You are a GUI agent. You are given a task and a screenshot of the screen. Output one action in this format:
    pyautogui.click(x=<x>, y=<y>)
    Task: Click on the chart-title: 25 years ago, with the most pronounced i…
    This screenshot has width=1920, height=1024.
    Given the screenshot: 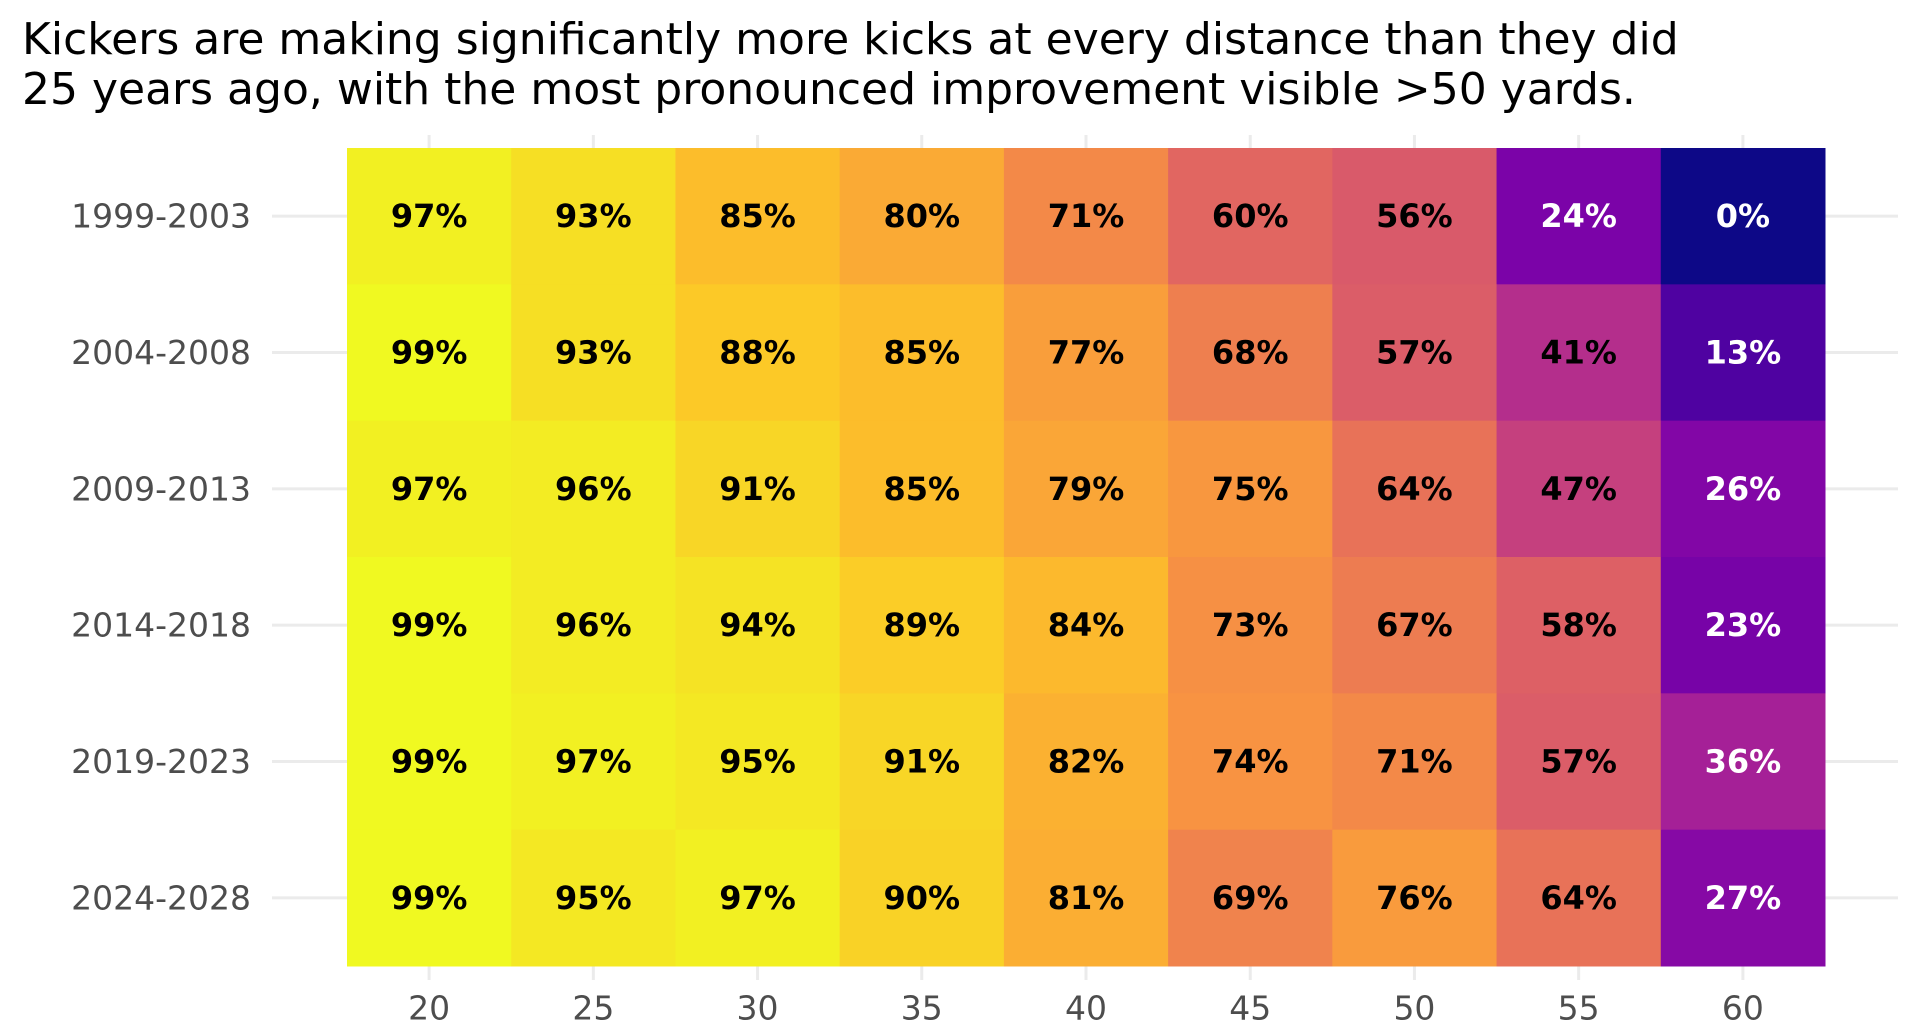 What is the action you would take?
    pyautogui.click(x=829, y=89)
    